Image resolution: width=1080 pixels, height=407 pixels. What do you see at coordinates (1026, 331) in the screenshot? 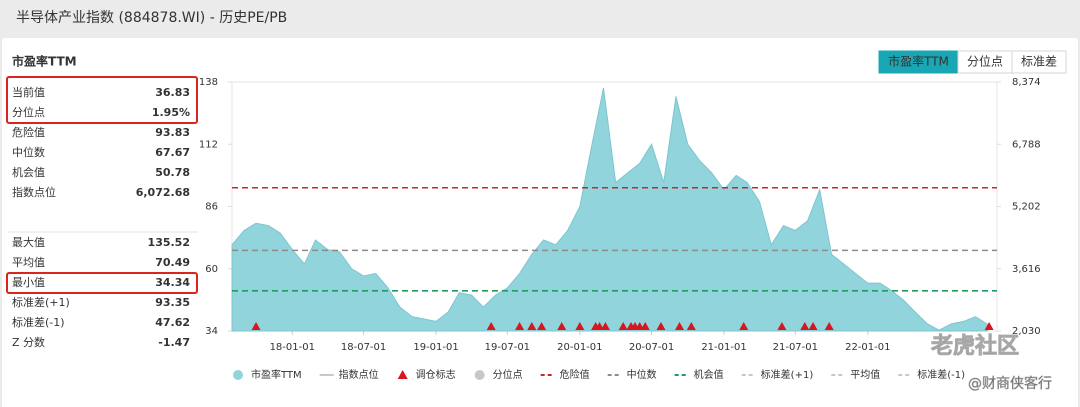
I see `y2-tick-label: 2,030` at bounding box center [1026, 331].